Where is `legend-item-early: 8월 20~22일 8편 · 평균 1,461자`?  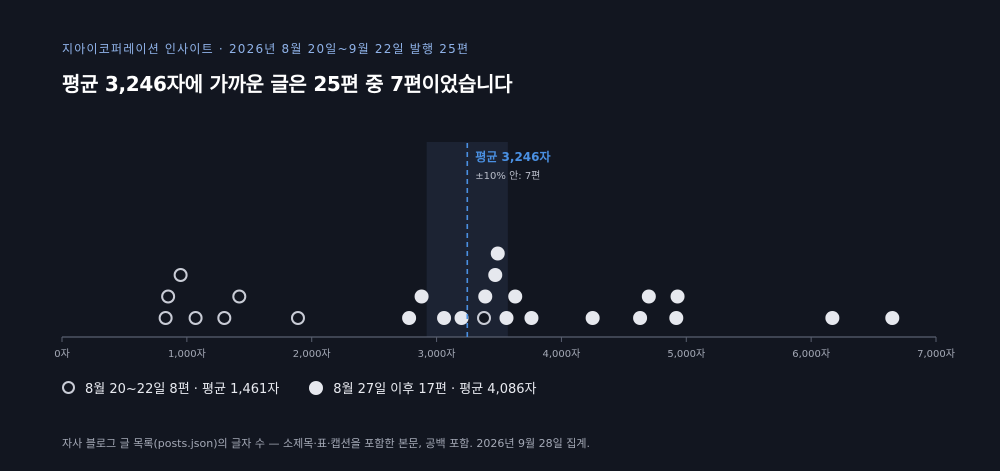
legend-item-early: 8월 20~22일 8편 · 평균 1,461자 is located at coordinates (170, 387).